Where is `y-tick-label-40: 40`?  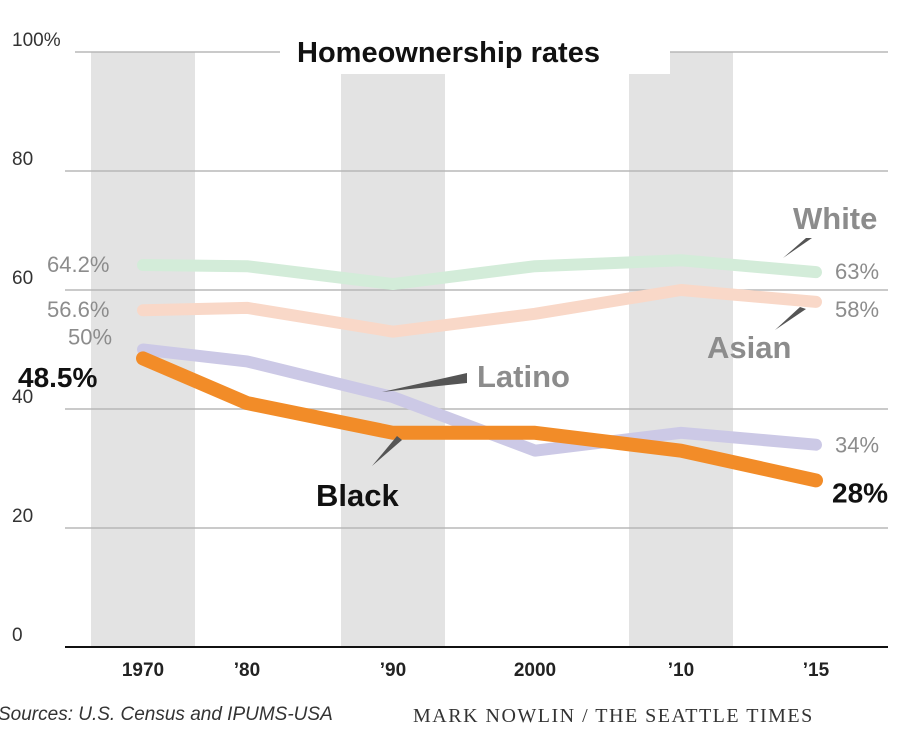 y-tick-label-40: 40 is located at coordinates (22, 397).